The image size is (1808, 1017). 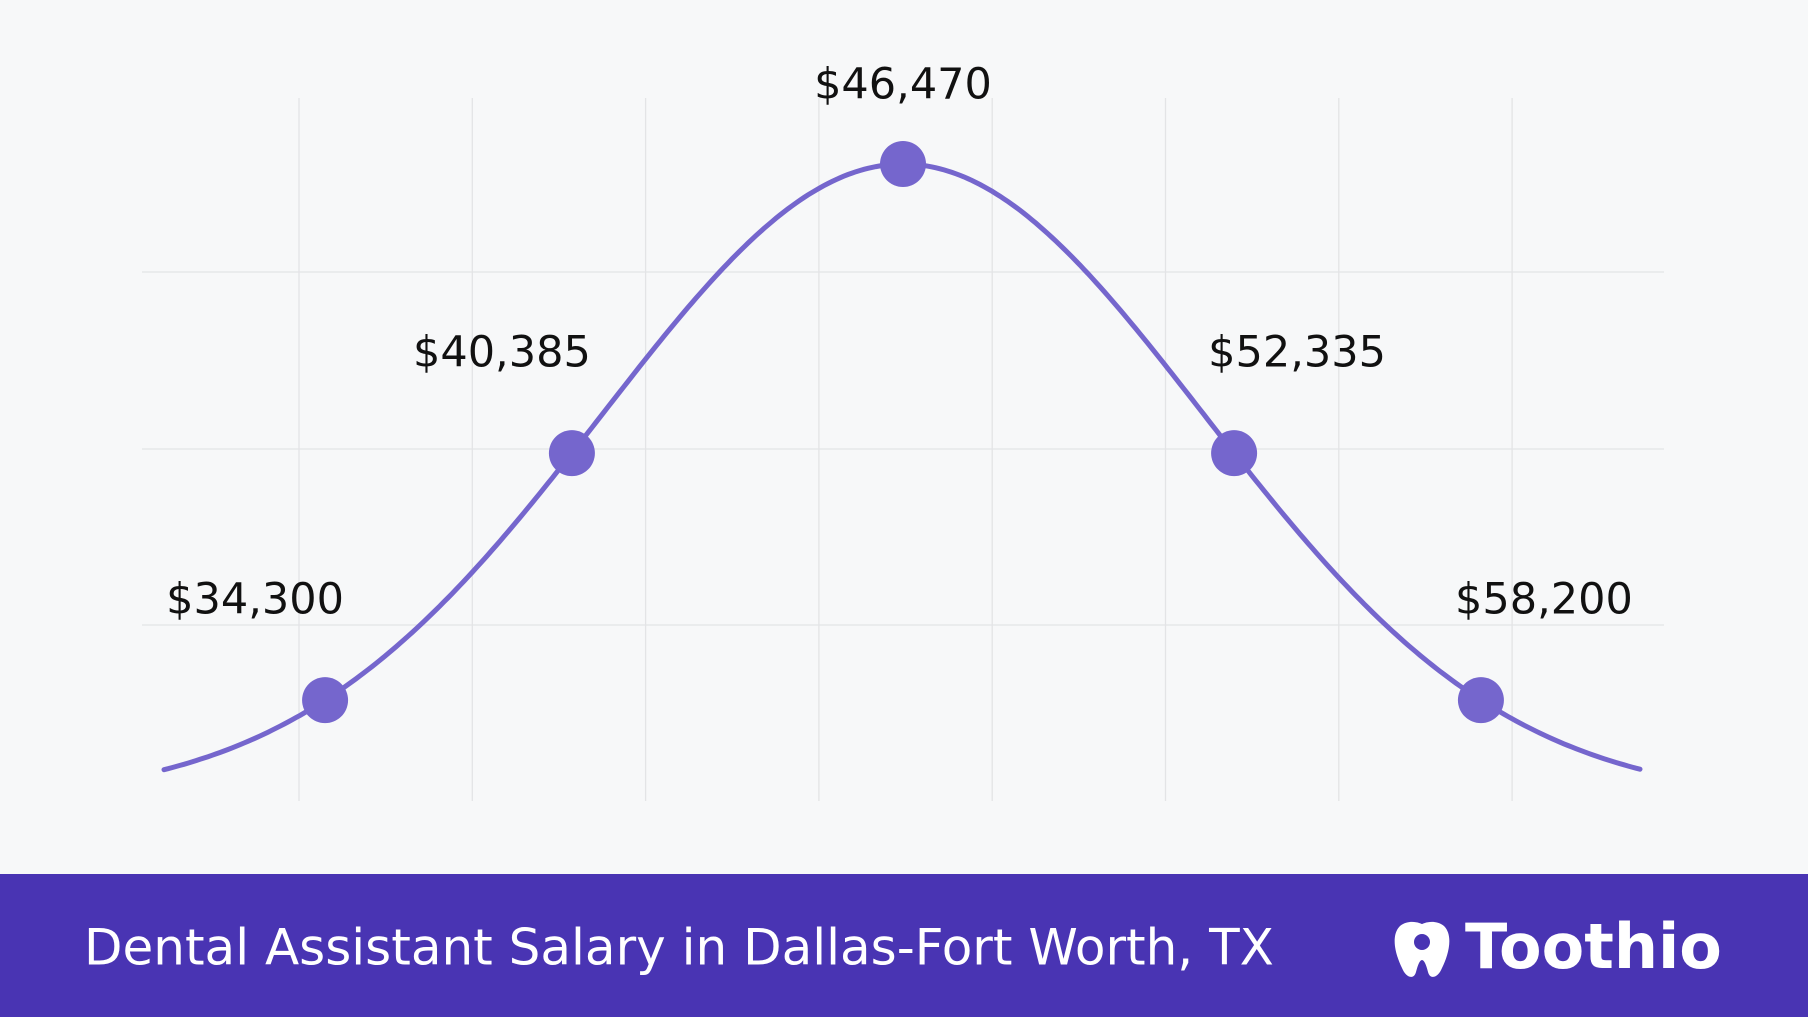 What do you see at coordinates (1297, 353) in the screenshot?
I see `value-label: $52,335` at bounding box center [1297, 353].